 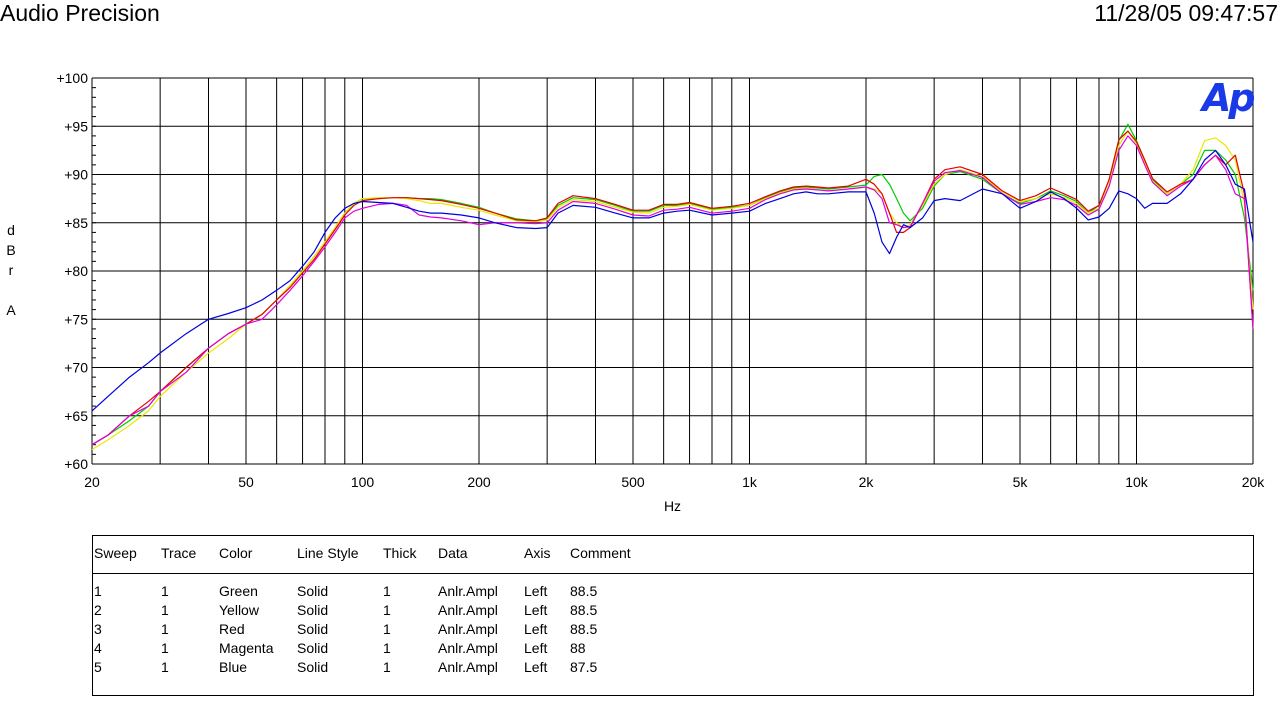 I want to click on legend-row: 3 1 Red Solid 1 Anlr.Ampl Left 88.5, so click(x=673, y=630).